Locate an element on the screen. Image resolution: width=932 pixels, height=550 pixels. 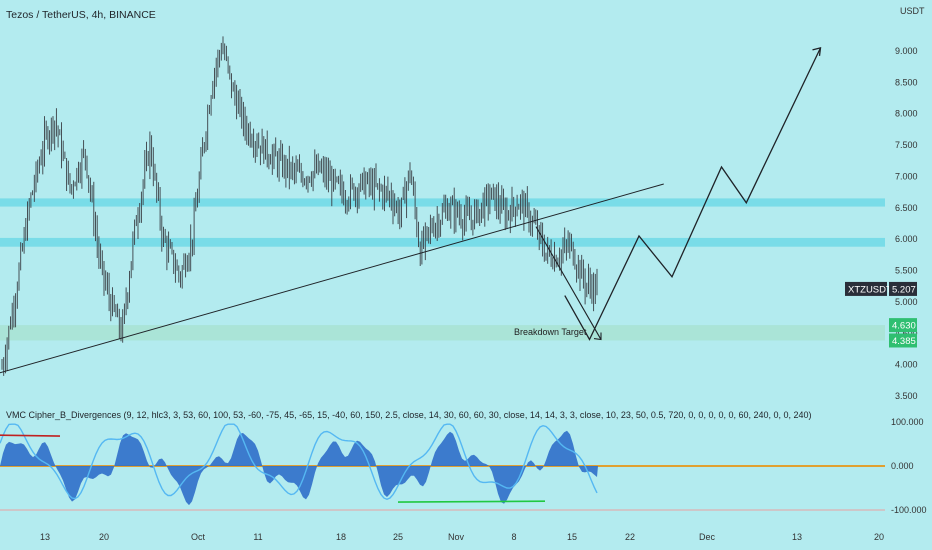
osc-wave-area is located at coordinates (299, 468).